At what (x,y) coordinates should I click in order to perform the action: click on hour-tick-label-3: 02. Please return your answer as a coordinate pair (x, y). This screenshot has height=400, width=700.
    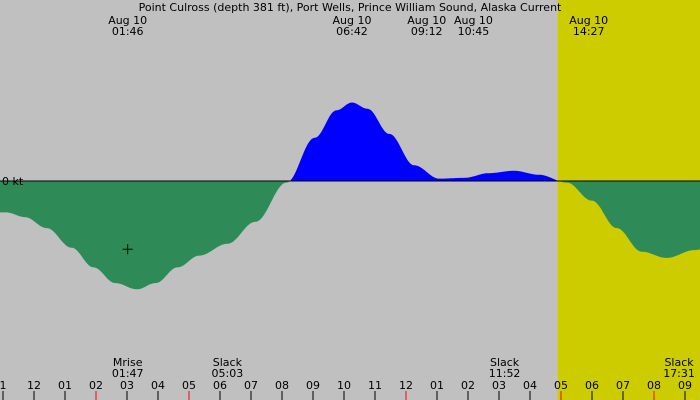
    Looking at the image, I should click on (96, 385).